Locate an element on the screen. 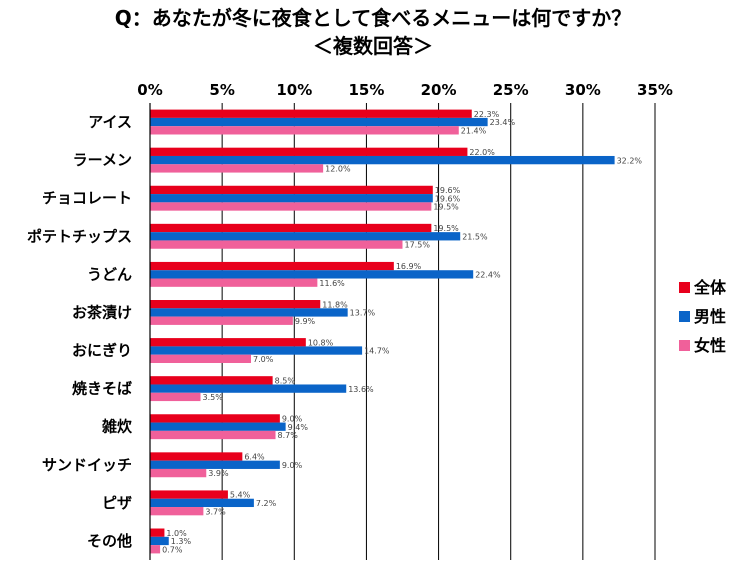  category-label: うどん is located at coordinates (109, 274).